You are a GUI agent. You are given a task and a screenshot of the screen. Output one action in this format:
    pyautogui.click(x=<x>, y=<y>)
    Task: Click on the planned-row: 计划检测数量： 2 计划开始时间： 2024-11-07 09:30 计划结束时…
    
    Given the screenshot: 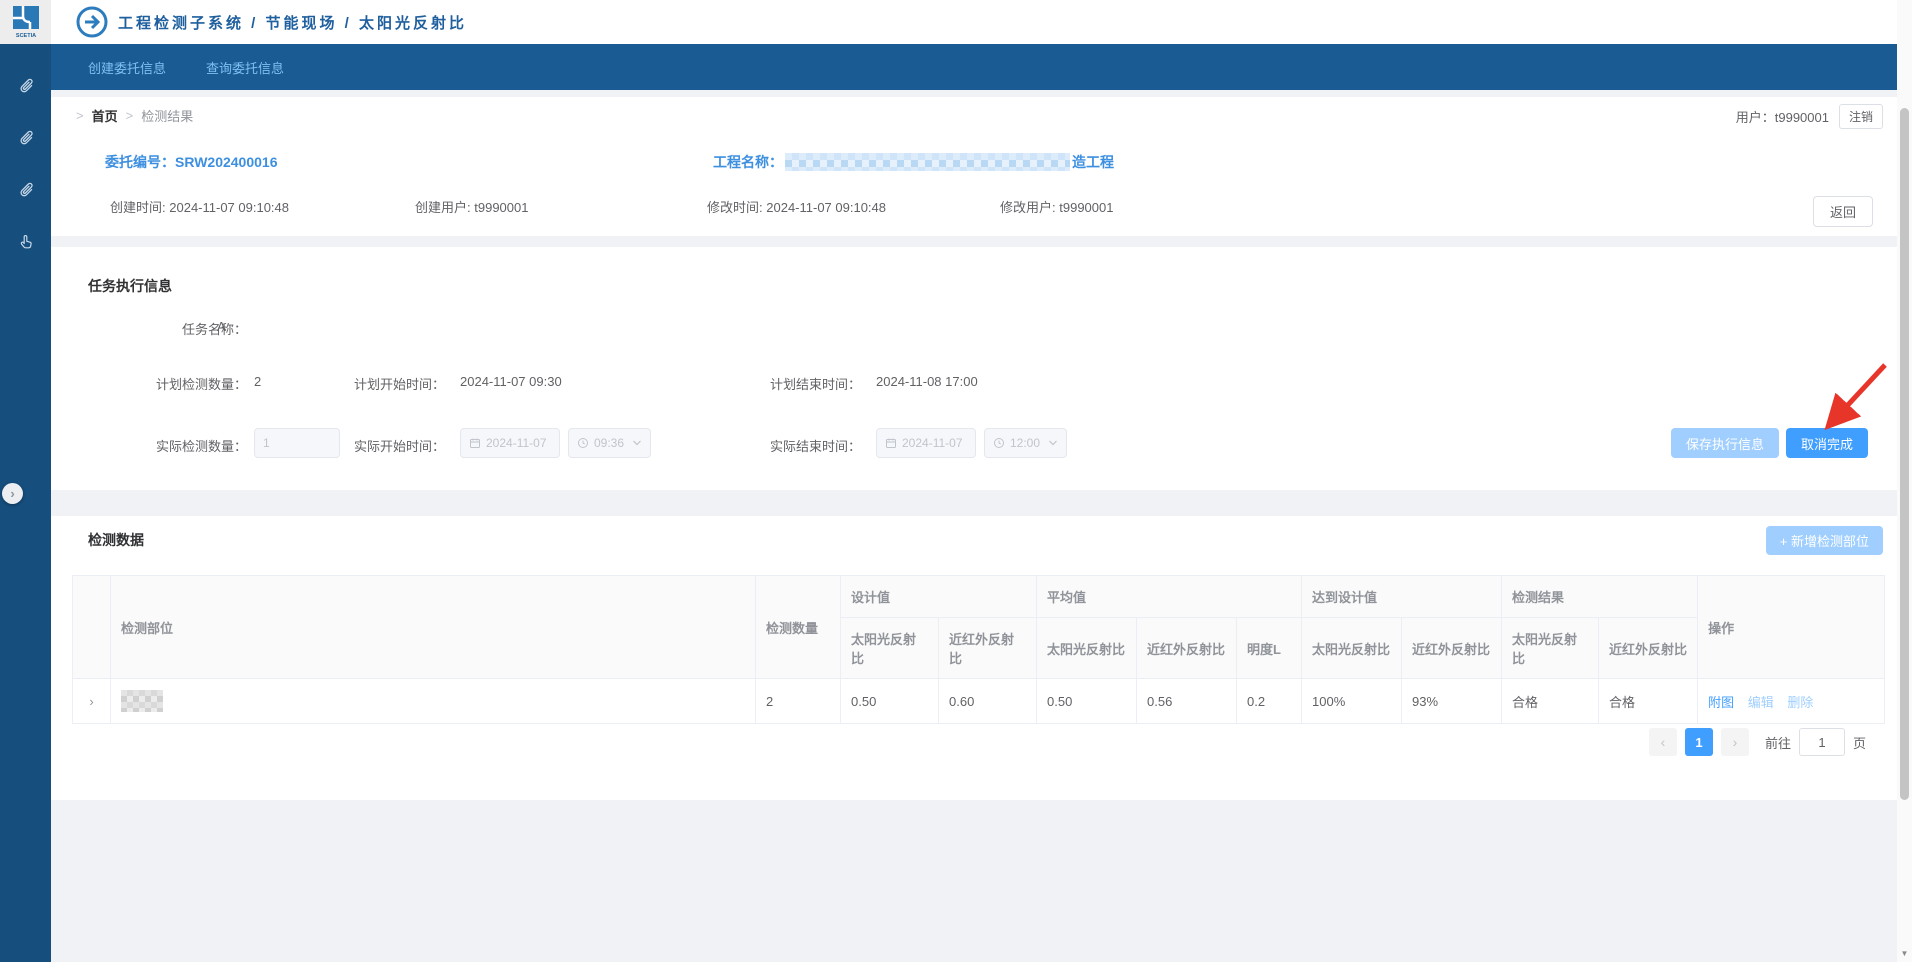 What is the action you would take?
    pyautogui.click(x=638, y=389)
    